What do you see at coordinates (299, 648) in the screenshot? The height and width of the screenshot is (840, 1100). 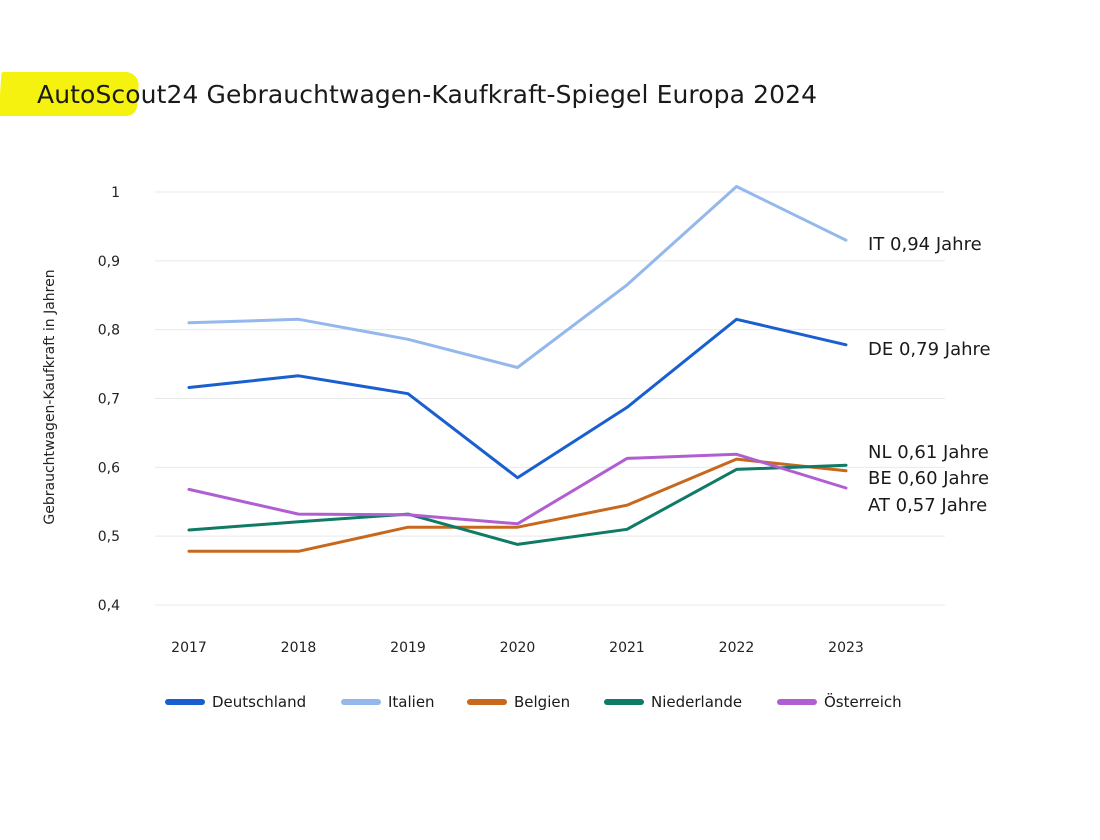 I see `x-tick-label: 2018` at bounding box center [299, 648].